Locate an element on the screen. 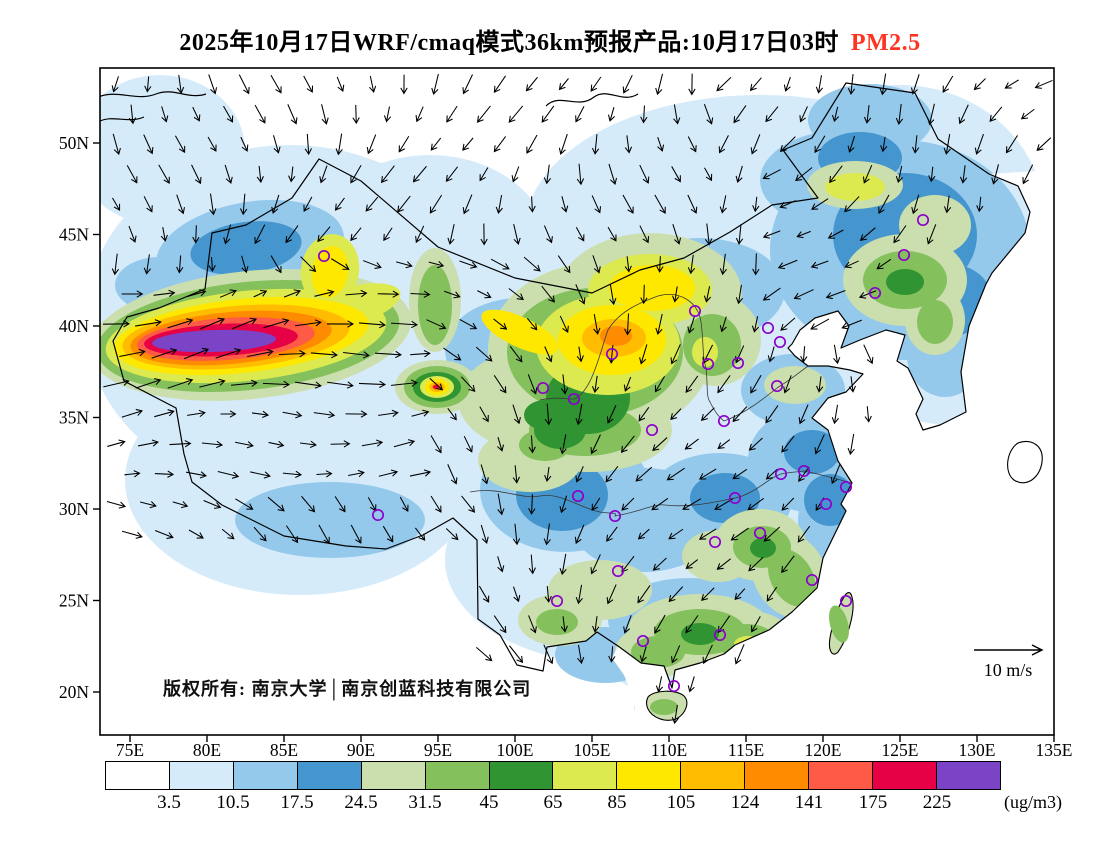  lon-label: 100E is located at coordinates (515, 750).